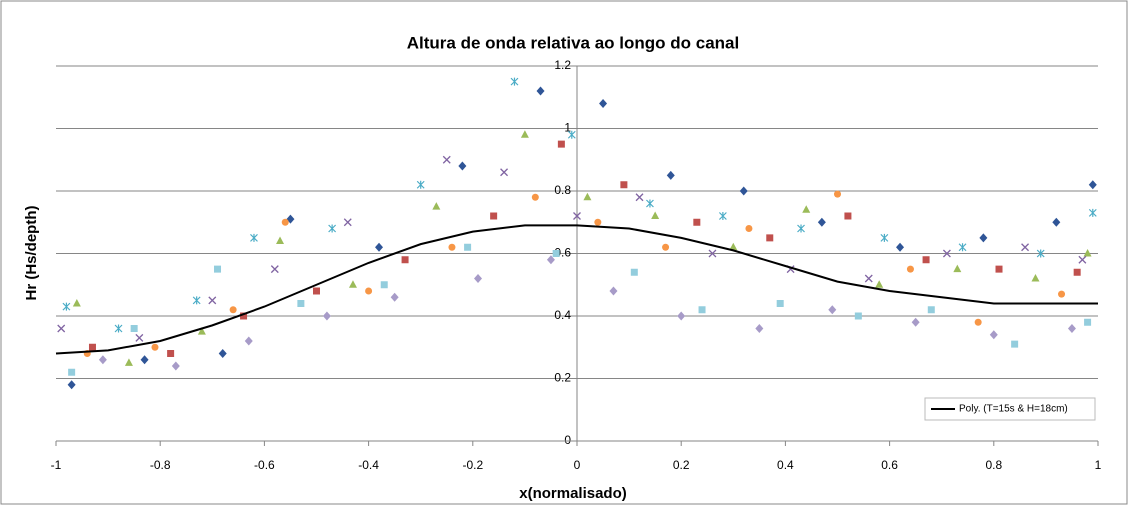  Describe the element at coordinates (1098, 465) in the screenshot. I see `x-tick-label: 1` at that location.